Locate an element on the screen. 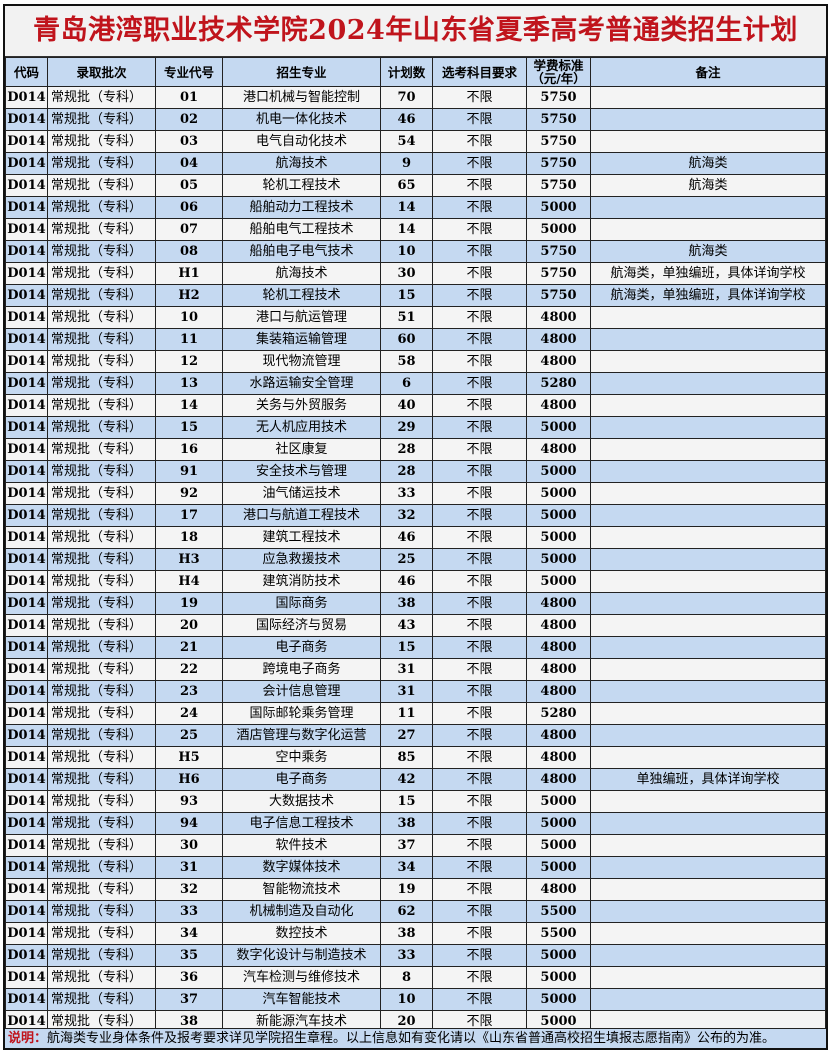 The width and height of the screenshot is (833, 1054). table-row: D014 常规批（专科） 16 社区康复 28 不限 4800 is located at coordinates (415, 449).